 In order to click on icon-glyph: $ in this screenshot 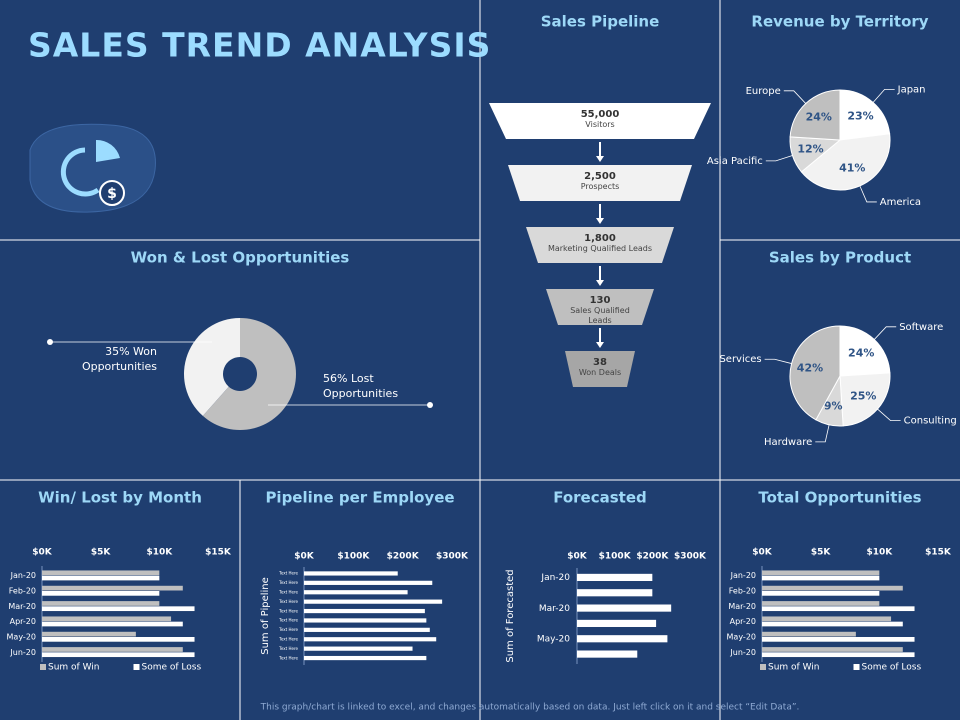, I will do `click(112, 194)`.